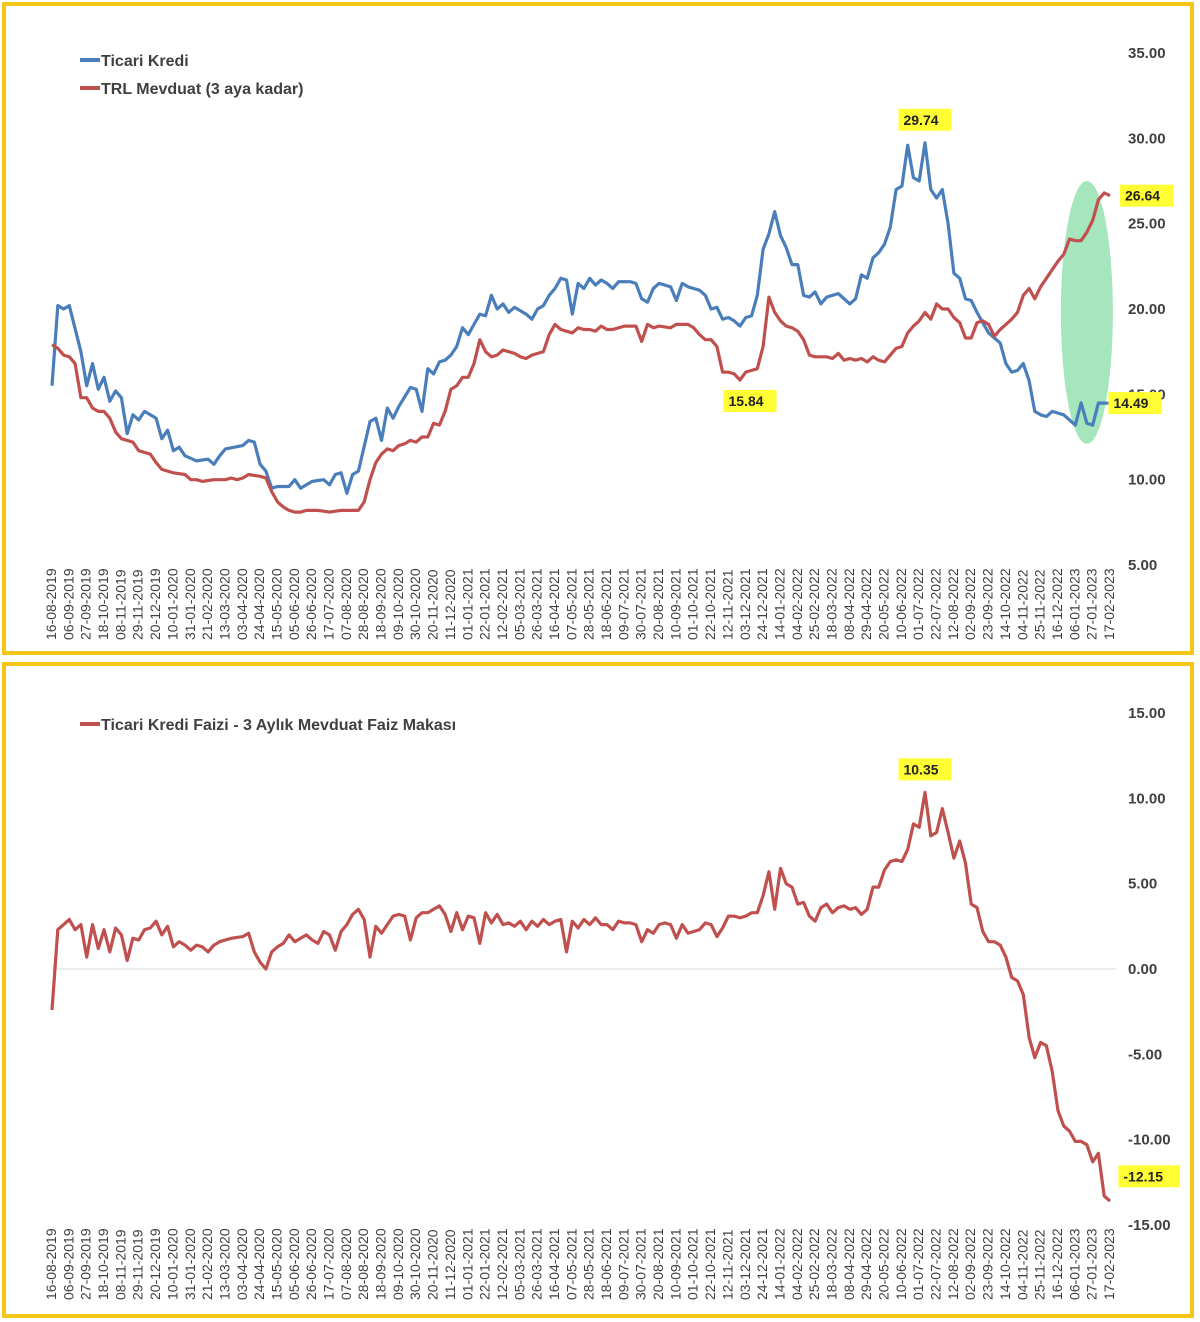 The width and height of the screenshot is (1200, 1322). Describe the element at coordinates (918, 1264) in the screenshot. I see `x-tick-label: 01-07-2022` at that location.